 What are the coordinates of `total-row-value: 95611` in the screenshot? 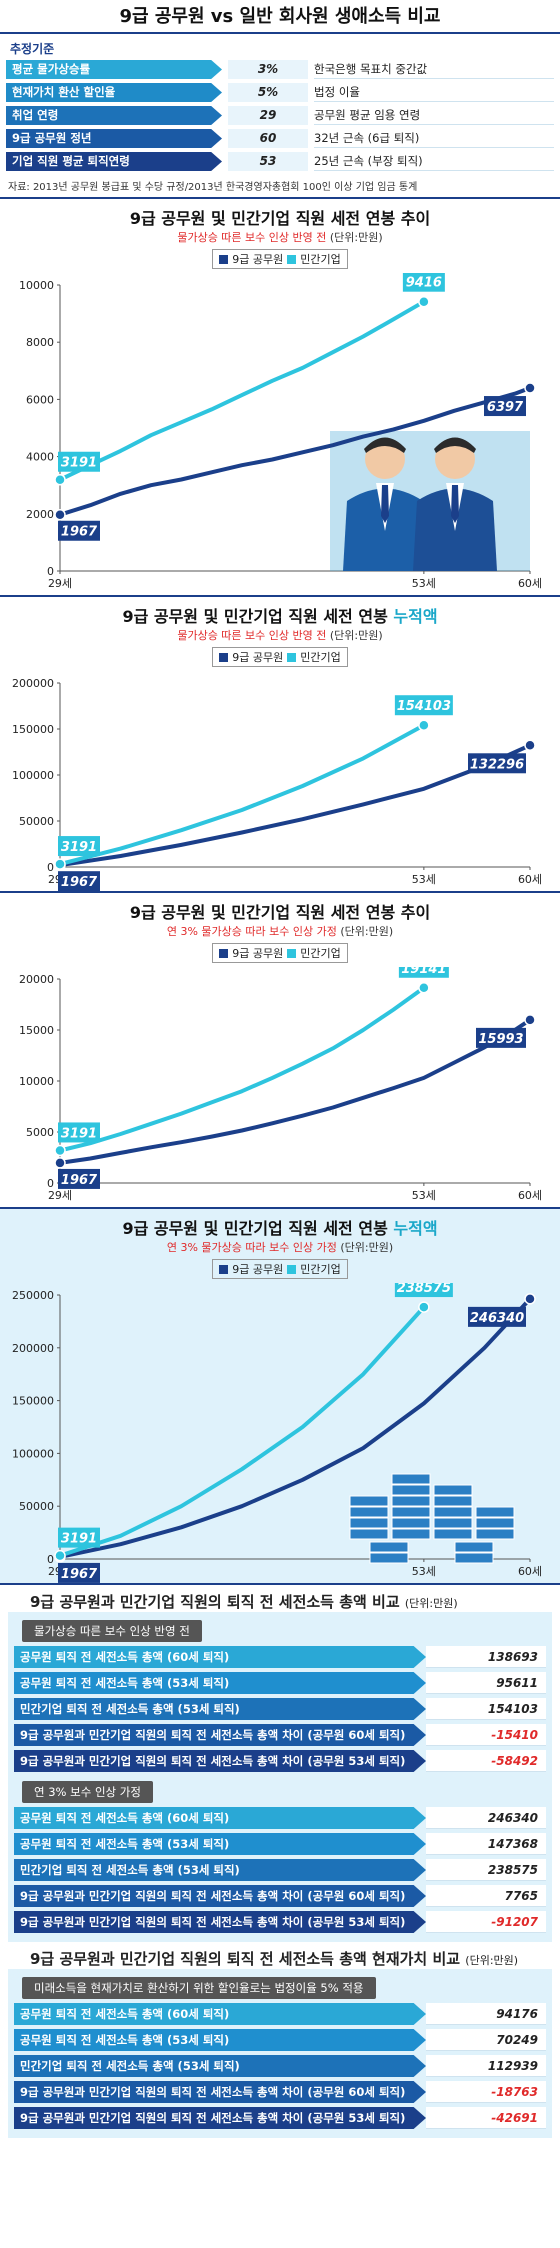 It's located at (486, 1683).